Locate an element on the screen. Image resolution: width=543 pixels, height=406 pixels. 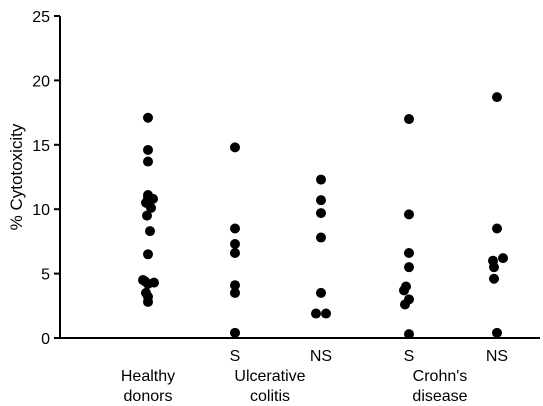
y-tick-label: 0 is located at coordinates (45, 339).